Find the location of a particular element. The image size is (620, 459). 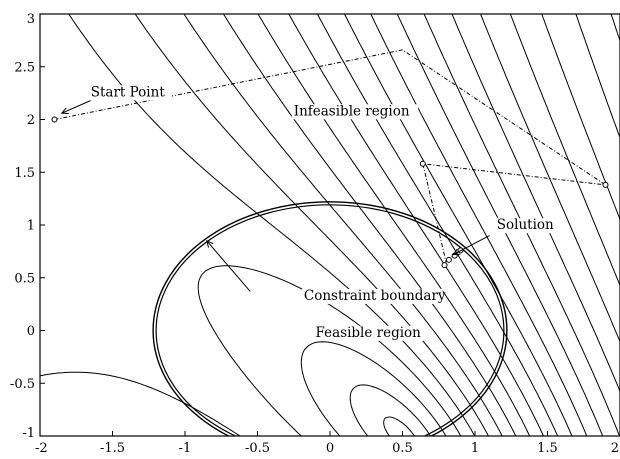

x-tick-label: -0.5 is located at coordinates (257, 448).